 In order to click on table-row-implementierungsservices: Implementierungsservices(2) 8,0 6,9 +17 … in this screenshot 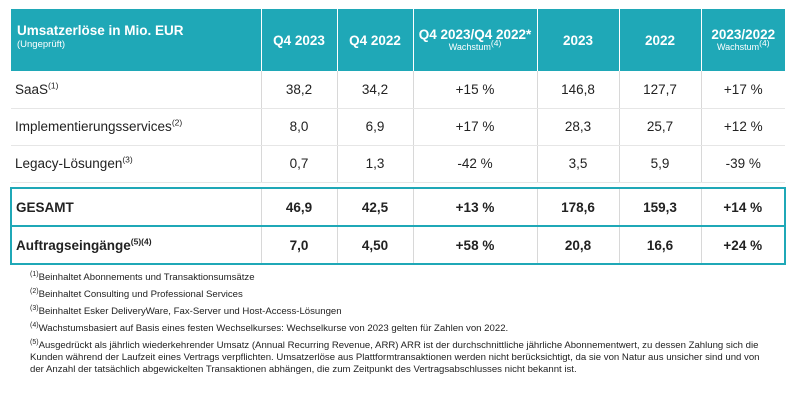, I will do `click(398, 126)`.